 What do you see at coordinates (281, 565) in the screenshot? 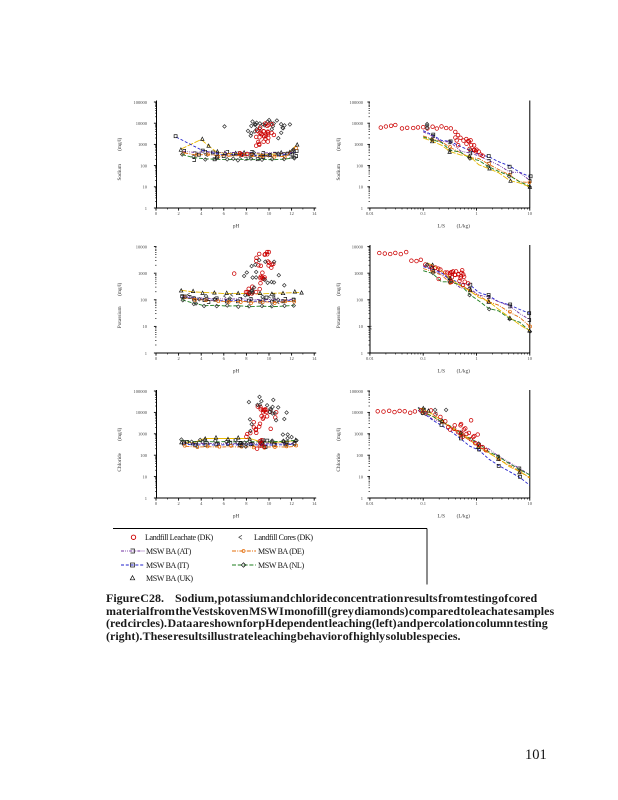
I see `svg-text: MSW BA (NL)` at bounding box center [281, 565].